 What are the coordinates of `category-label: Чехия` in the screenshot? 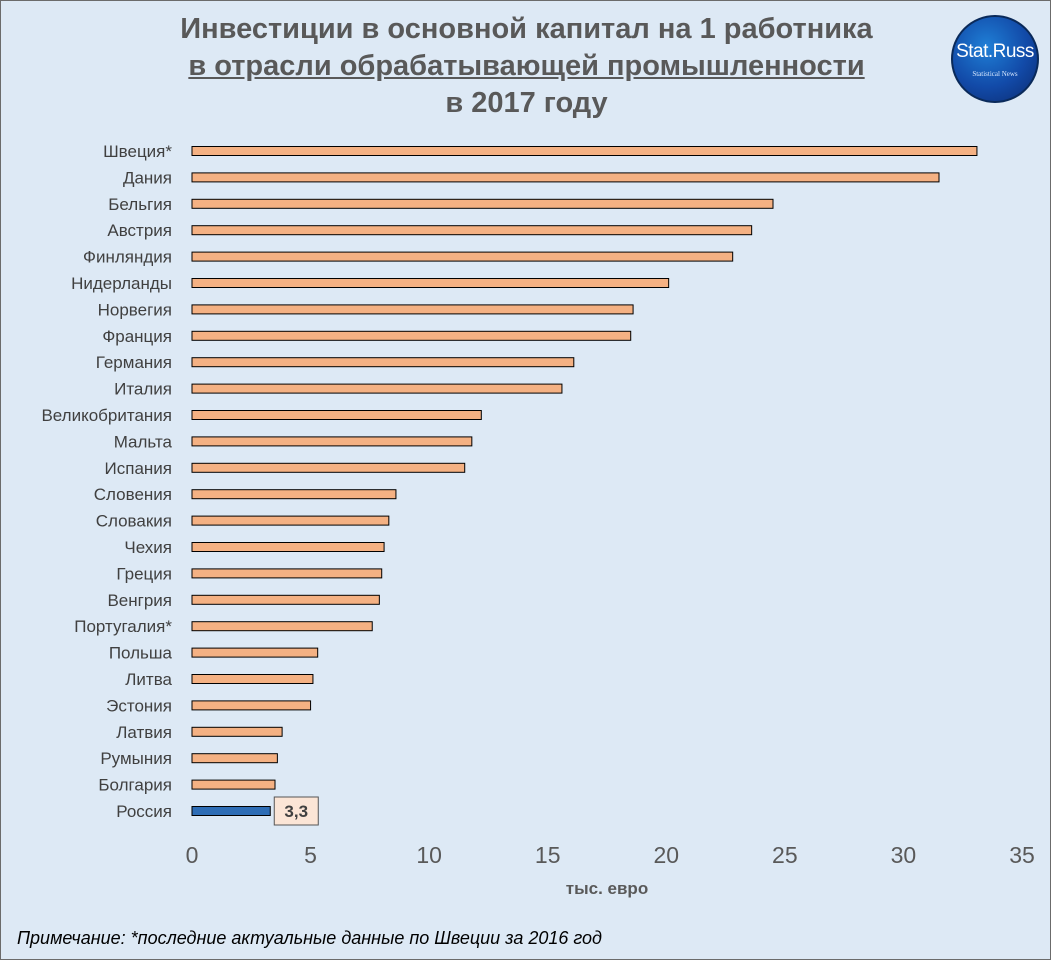 It's located at (148, 547).